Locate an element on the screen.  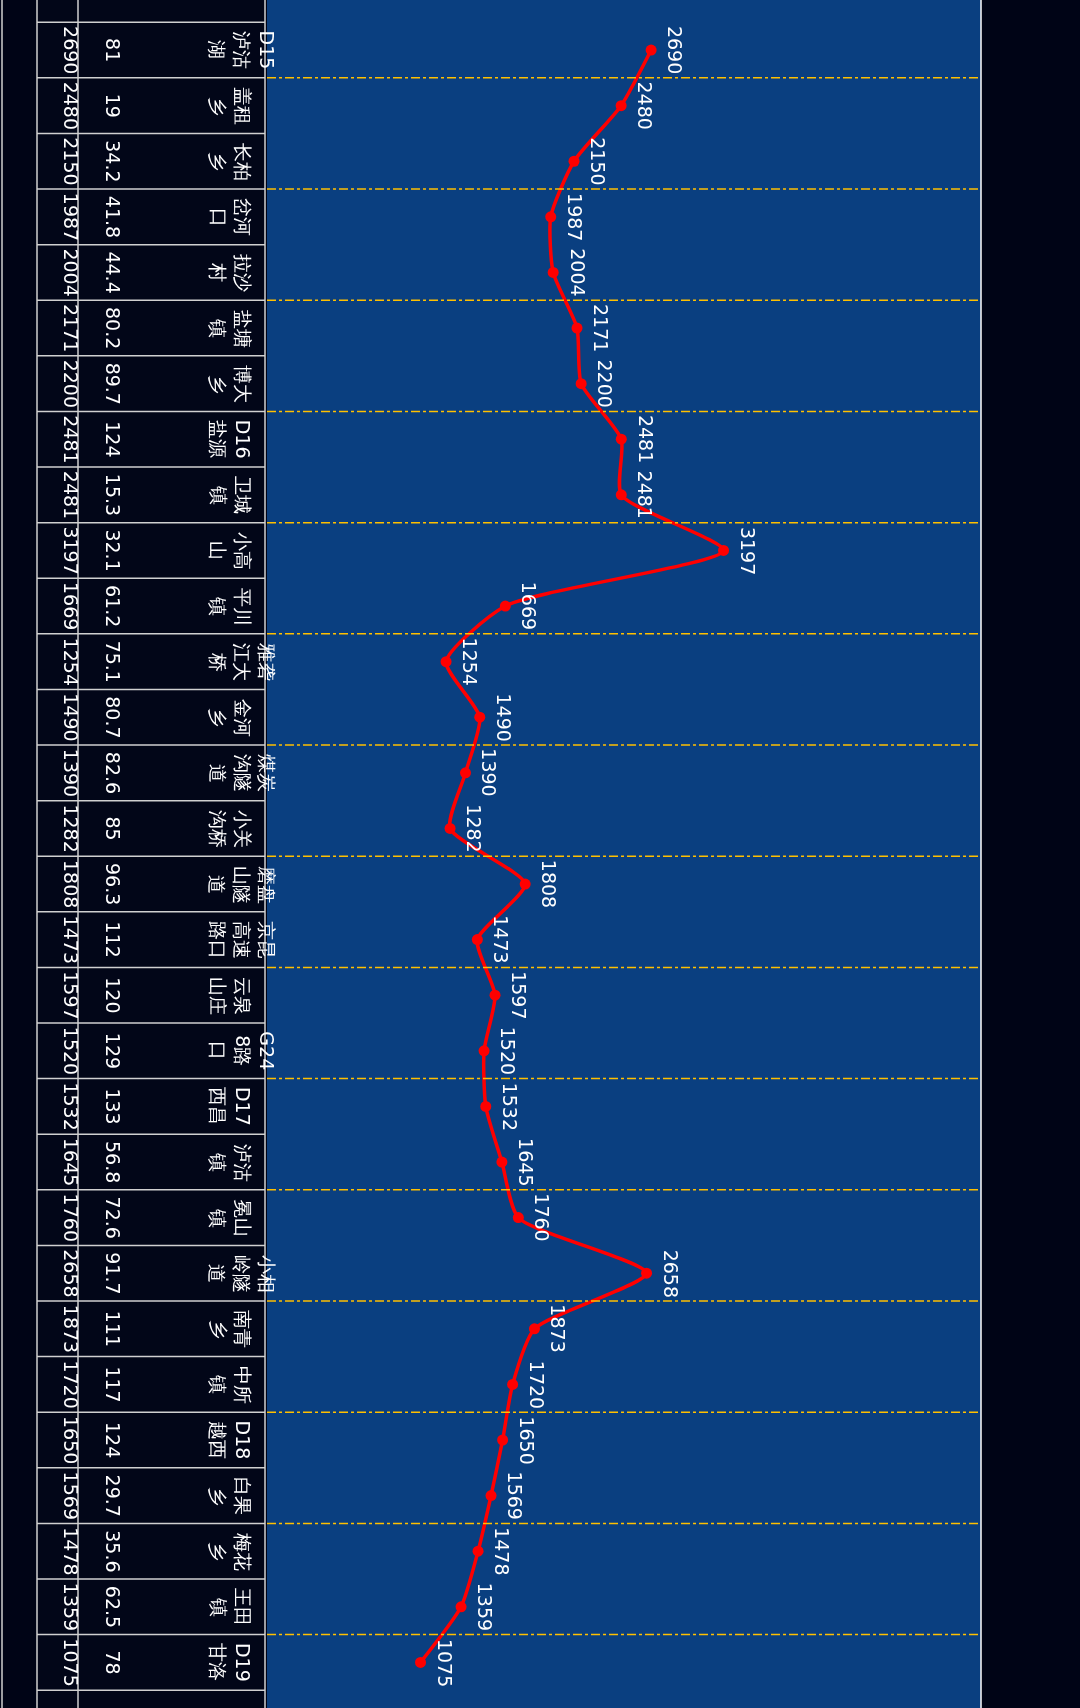
data-label: 1569 is located at coordinates (70, 1495).